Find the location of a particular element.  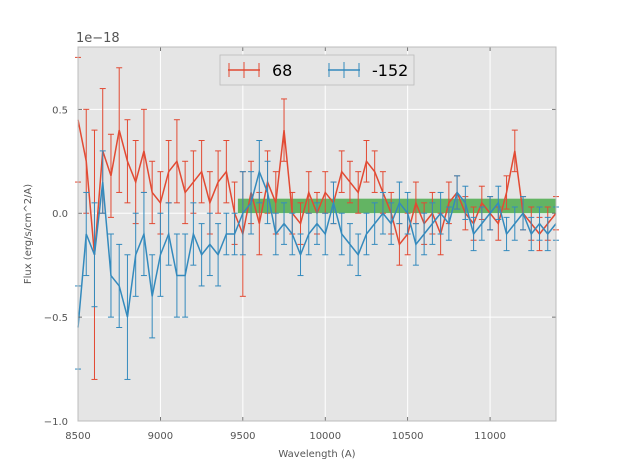

x-tick-label: 10000 is located at coordinates (325, 436).